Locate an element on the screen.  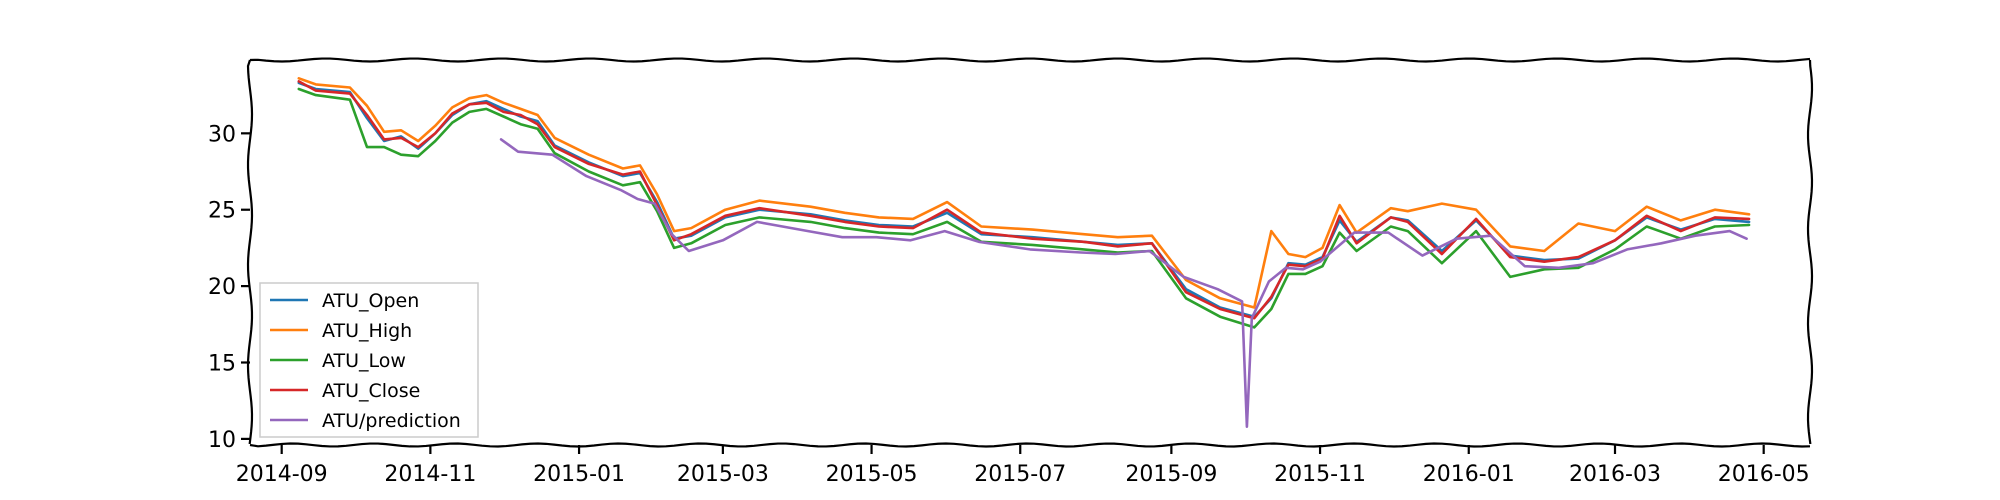
y-tick-label: 25 is located at coordinates (222, 211).